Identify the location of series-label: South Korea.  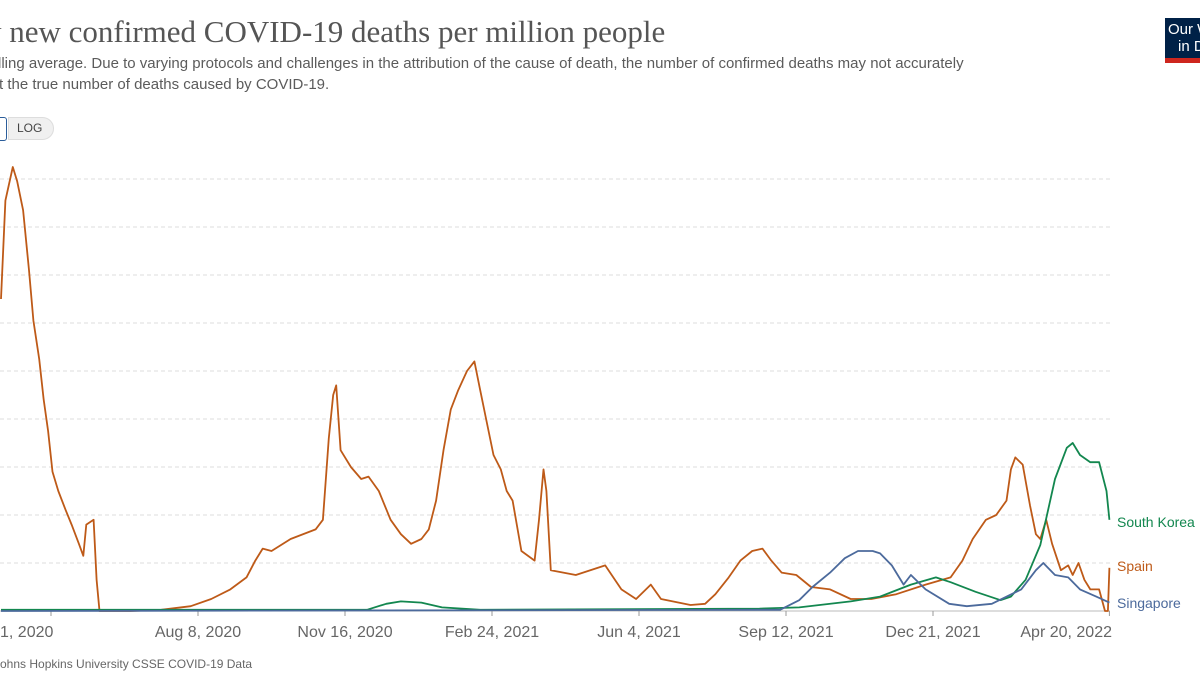
(1156, 522).